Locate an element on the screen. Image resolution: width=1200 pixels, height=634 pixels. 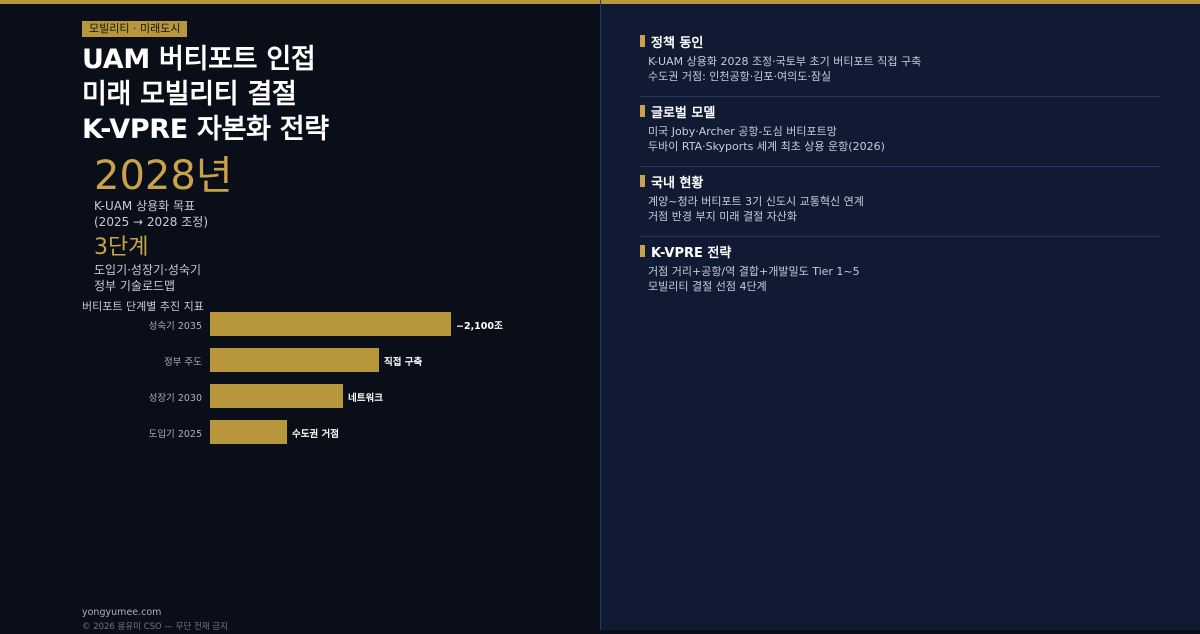
footer-site: yongyumee.com is located at coordinates (122, 612).